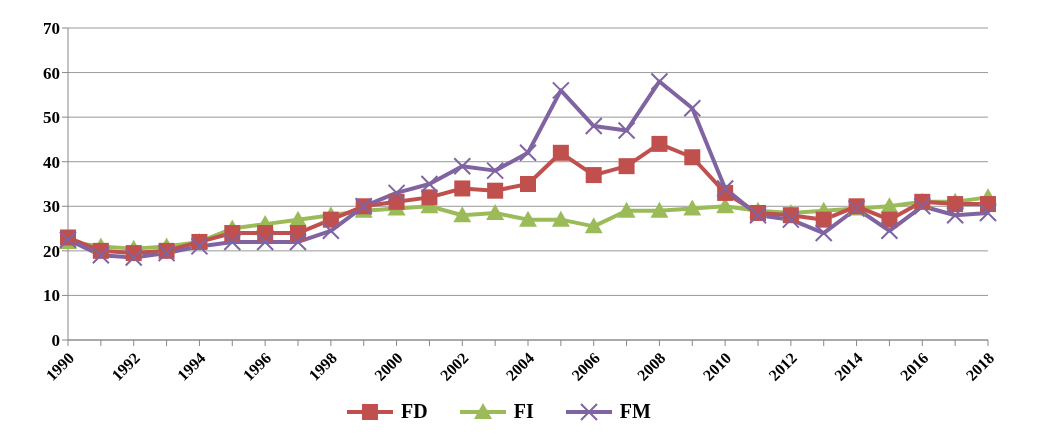  Describe the element at coordinates (523, 411) in the screenshot. I see `legend-label: FI` at that location.